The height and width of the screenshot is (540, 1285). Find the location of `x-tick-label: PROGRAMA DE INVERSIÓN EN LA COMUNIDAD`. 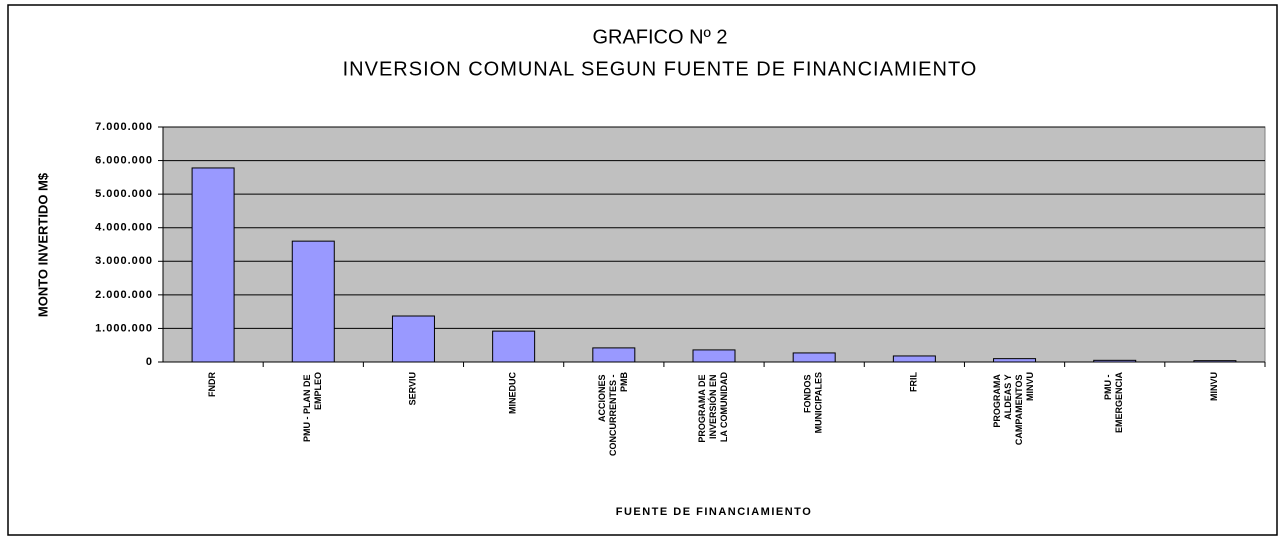

x-tick-label: PROGRAMA DE INVERSIÓN EN LA COMUNIDAD is located at coordinates (713, 407).